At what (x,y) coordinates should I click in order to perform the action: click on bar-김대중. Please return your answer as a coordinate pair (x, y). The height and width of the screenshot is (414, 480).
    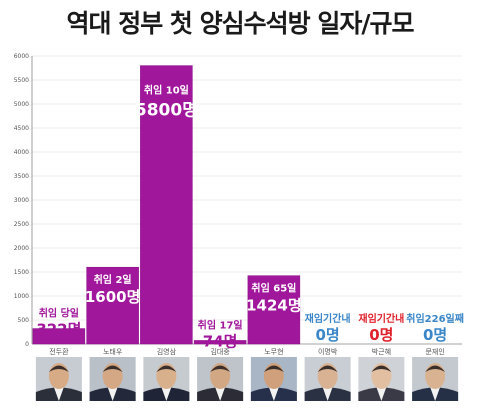
    Looking at the image, I should click on (220, 342).